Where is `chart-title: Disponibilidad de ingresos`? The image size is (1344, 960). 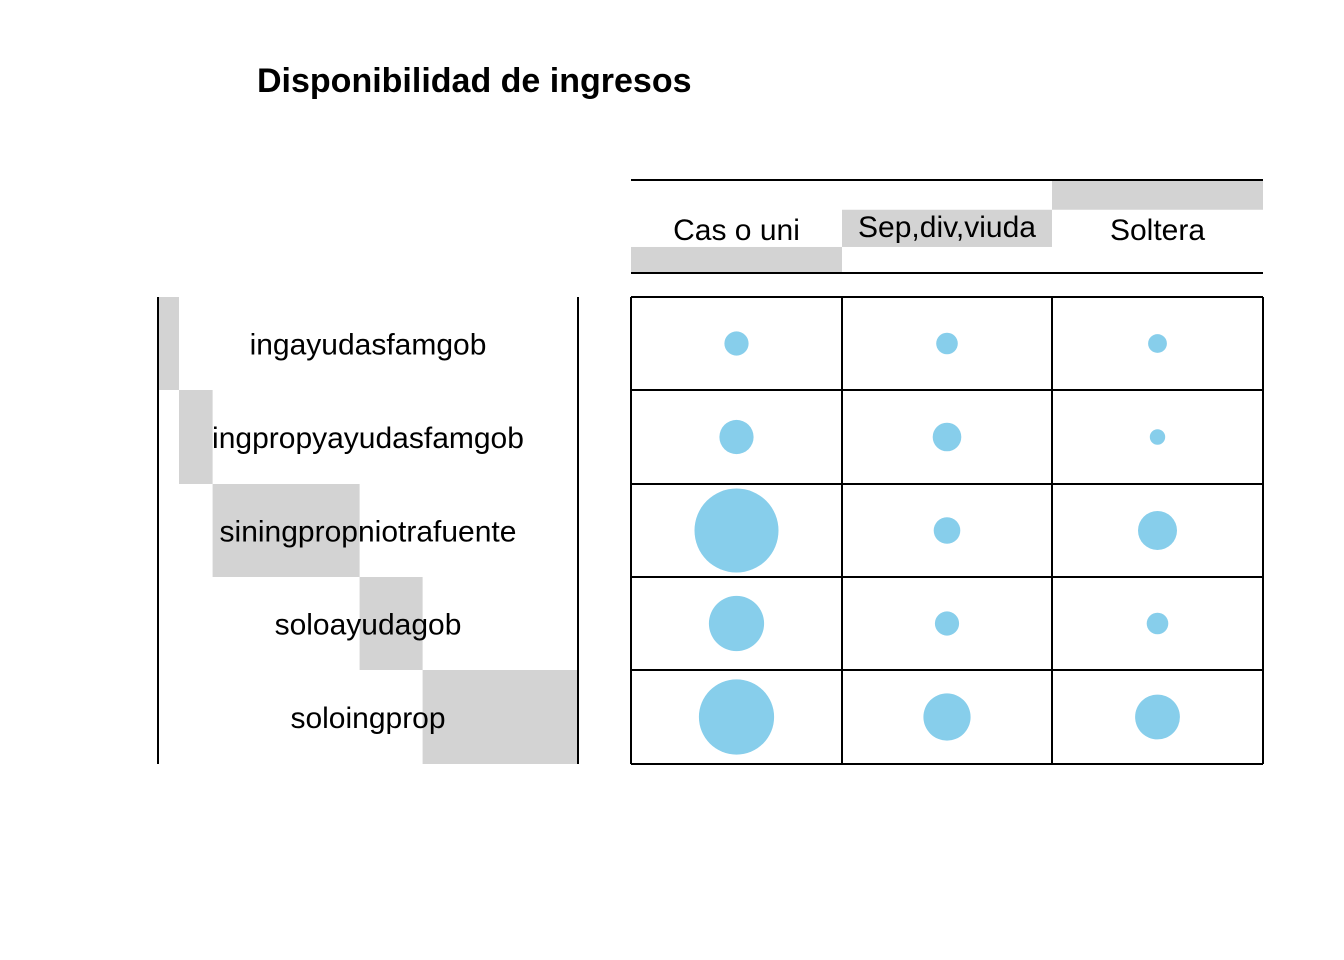
chart-title: Disponibilidad de ingresos is located at coordinates (474, 81).